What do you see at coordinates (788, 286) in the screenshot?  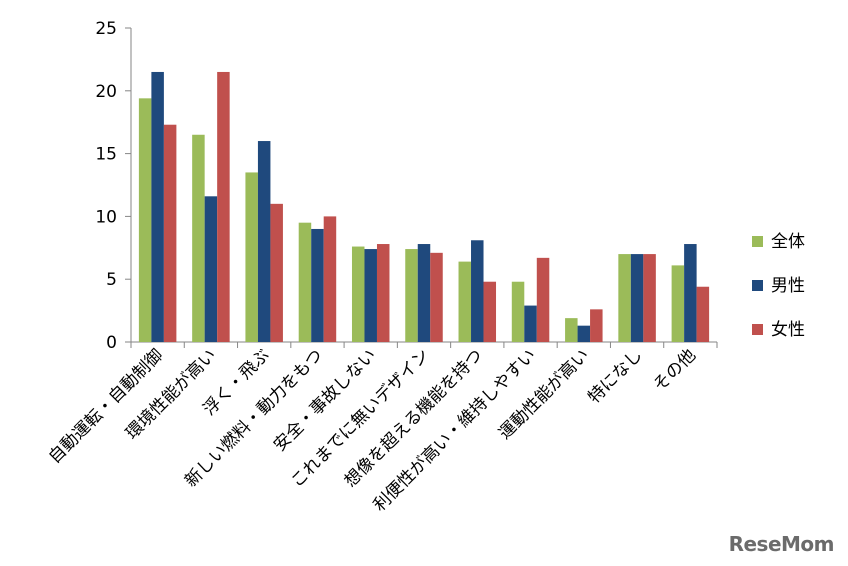 I see `legend-label-男性: 男性` at bounding box center [788, 286].